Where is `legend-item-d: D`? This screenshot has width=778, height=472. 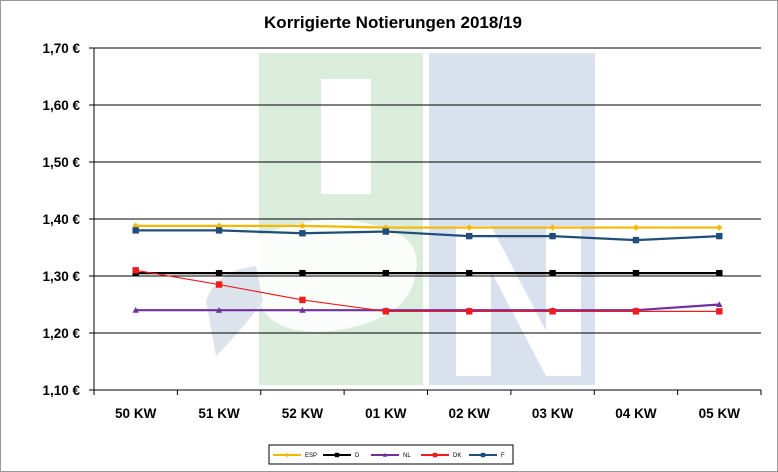 legend-item-d: D is located at coordinates (341, 455).